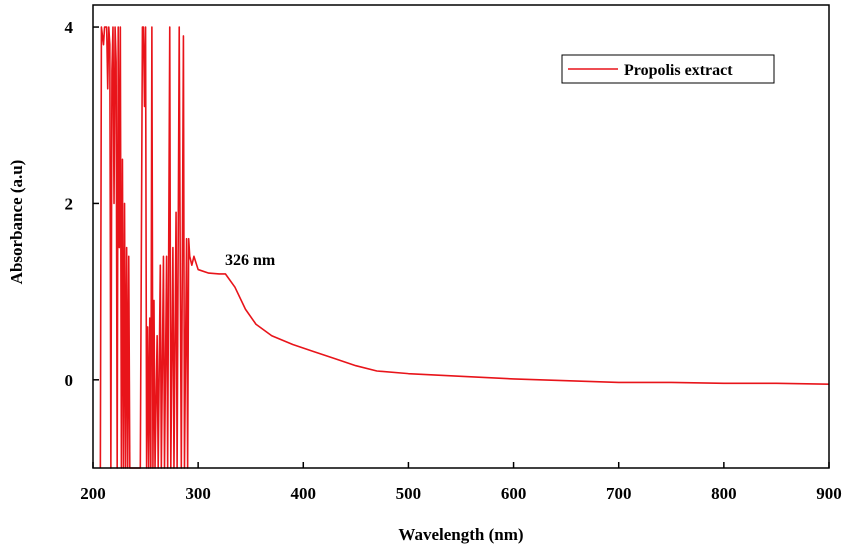 The height and width of the screenshot is (552, 850). Describe the element at coordinates (69, 27) in the screenshot. I see `y-tick-label: 4` at that location.